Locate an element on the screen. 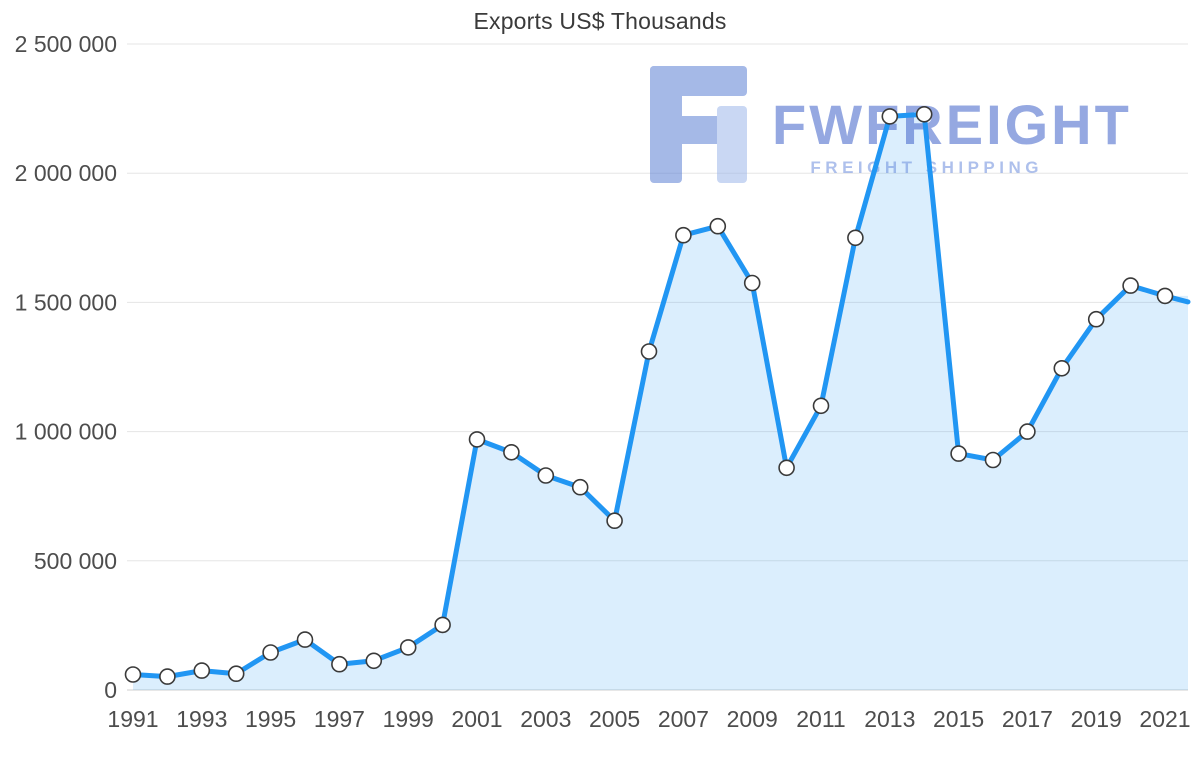 This screenshot has width=1200, height=763. x-axis-tick-label: 1991 is located at coordinates (132, 719).